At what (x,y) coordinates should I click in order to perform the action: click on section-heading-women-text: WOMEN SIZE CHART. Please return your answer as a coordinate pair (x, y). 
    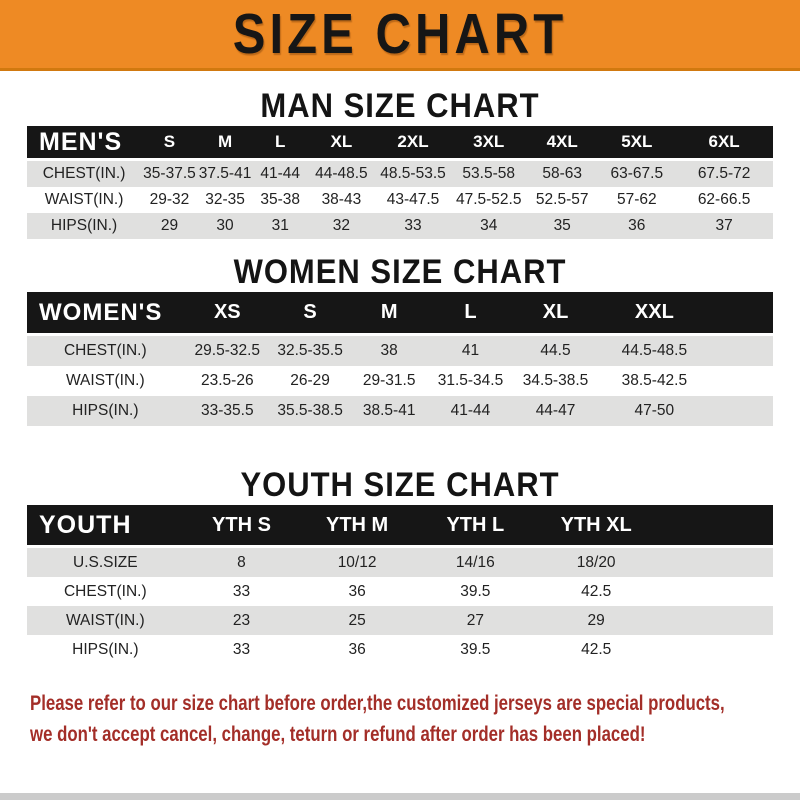
    Looking at the image, I should click on (400, 271).